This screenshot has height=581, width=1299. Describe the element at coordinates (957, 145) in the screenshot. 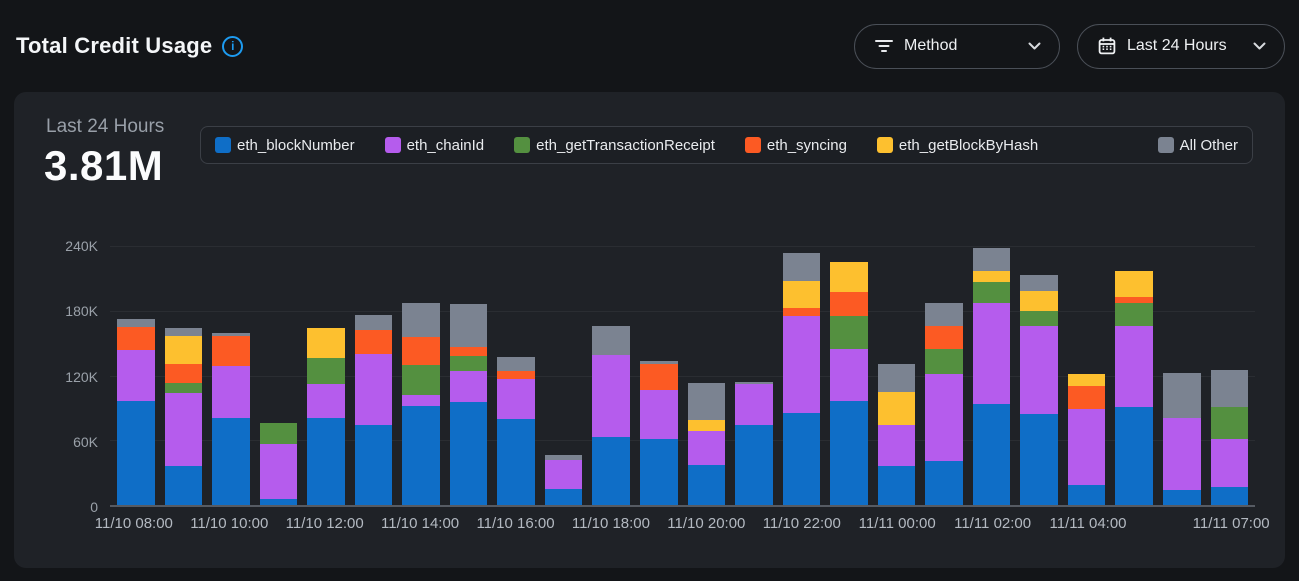

I see `legend-item-eth-getBlockByHash: eth_getBlockByHash` at that location.